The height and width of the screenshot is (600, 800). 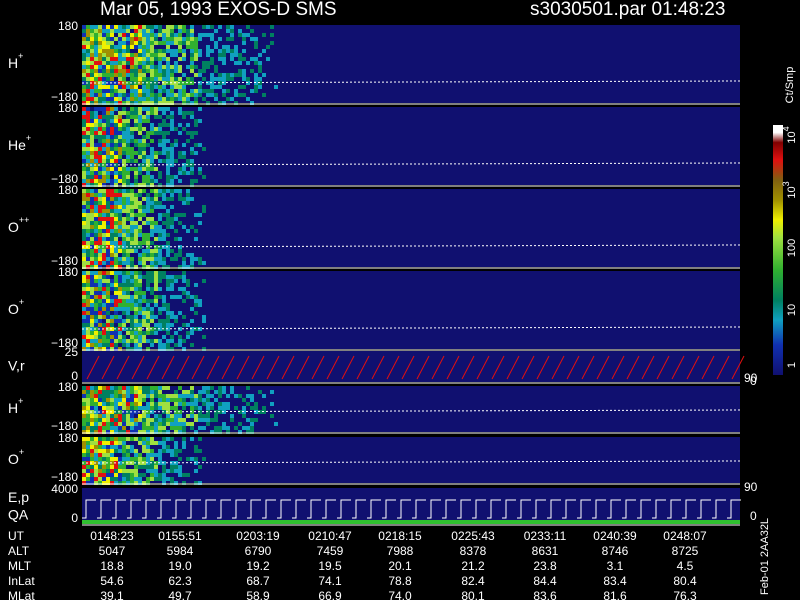 I want to click on colorbar-label-exp: 4, so click(x=786, y=128).